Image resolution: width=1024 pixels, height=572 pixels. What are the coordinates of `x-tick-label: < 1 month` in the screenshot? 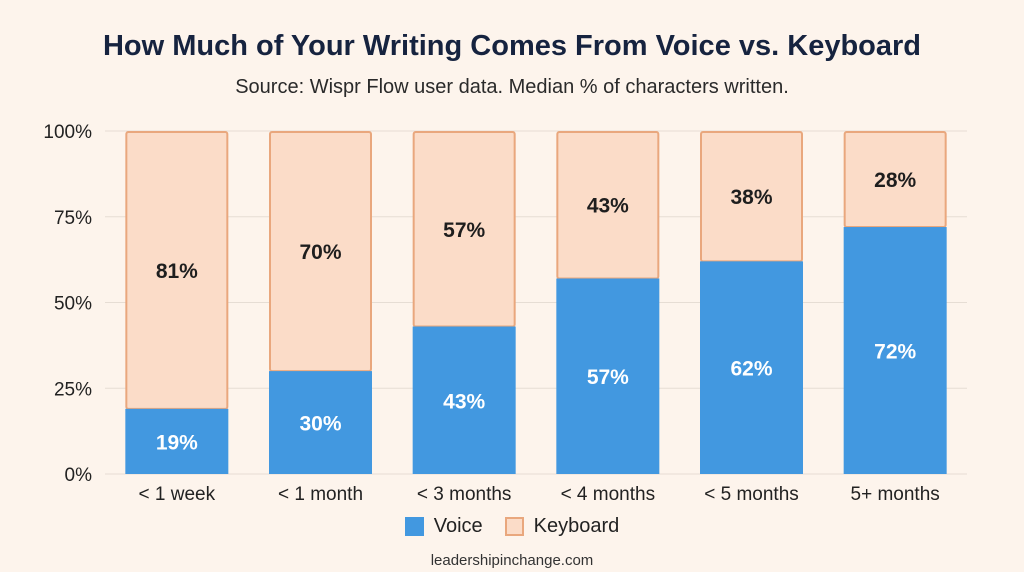 It's located at (320, 494).